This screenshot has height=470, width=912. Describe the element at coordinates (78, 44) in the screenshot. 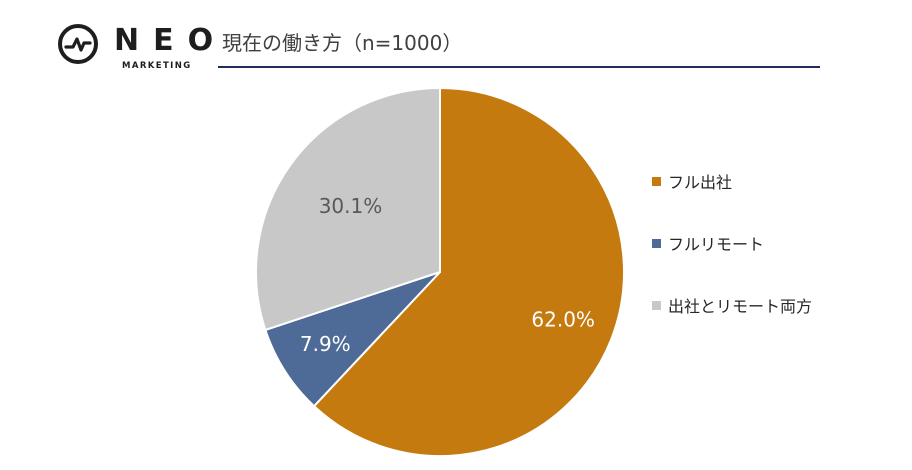

I see `pulse-icon` at that location.